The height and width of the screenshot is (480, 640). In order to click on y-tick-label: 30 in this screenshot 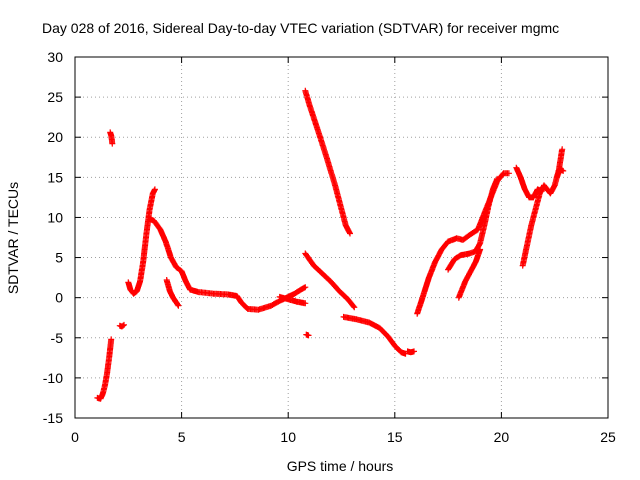, I will do `click(55, 57)`.